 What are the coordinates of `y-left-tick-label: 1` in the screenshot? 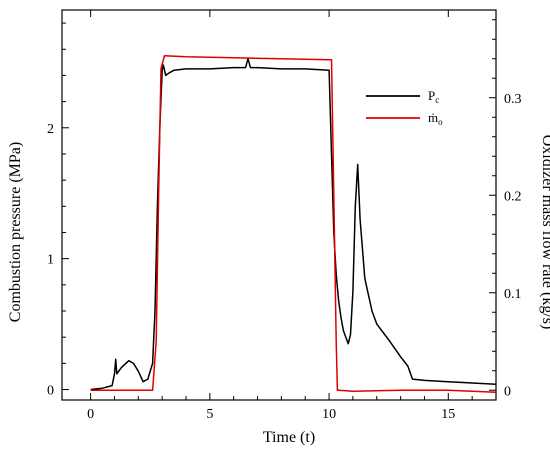 It's located at (50, 260).